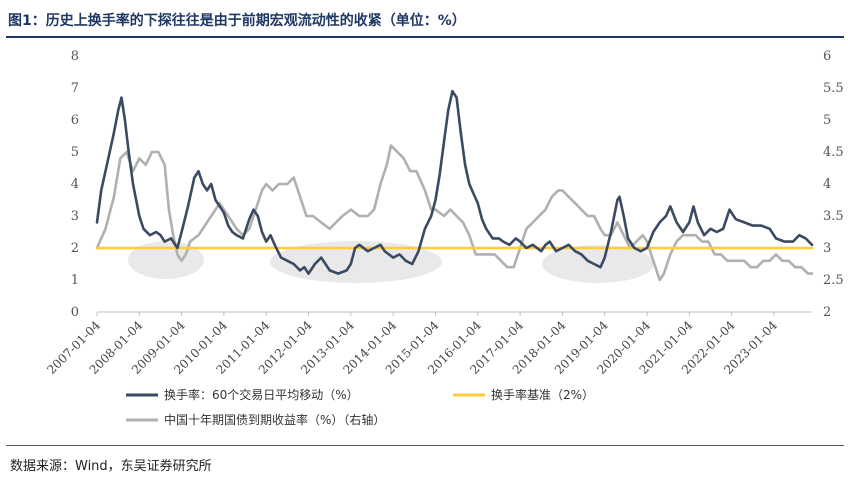 Image resolution: width=848 pixels, height=480 pixels. What do you see at coordinates (75, 280) in the screenshot?
I see `y-left-tick-label: 1` at bounding box center [75, 280].